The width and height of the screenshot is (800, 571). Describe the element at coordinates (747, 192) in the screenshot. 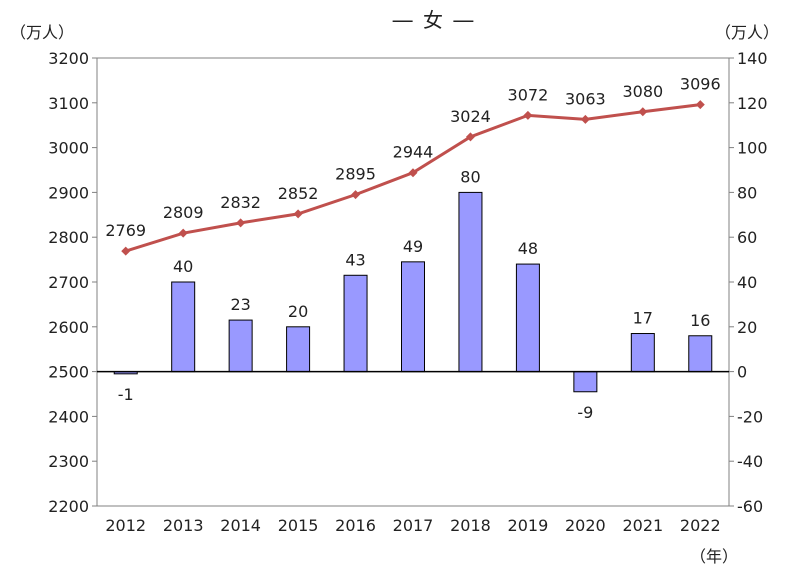

I see `right-tick-label: 80` at that location.